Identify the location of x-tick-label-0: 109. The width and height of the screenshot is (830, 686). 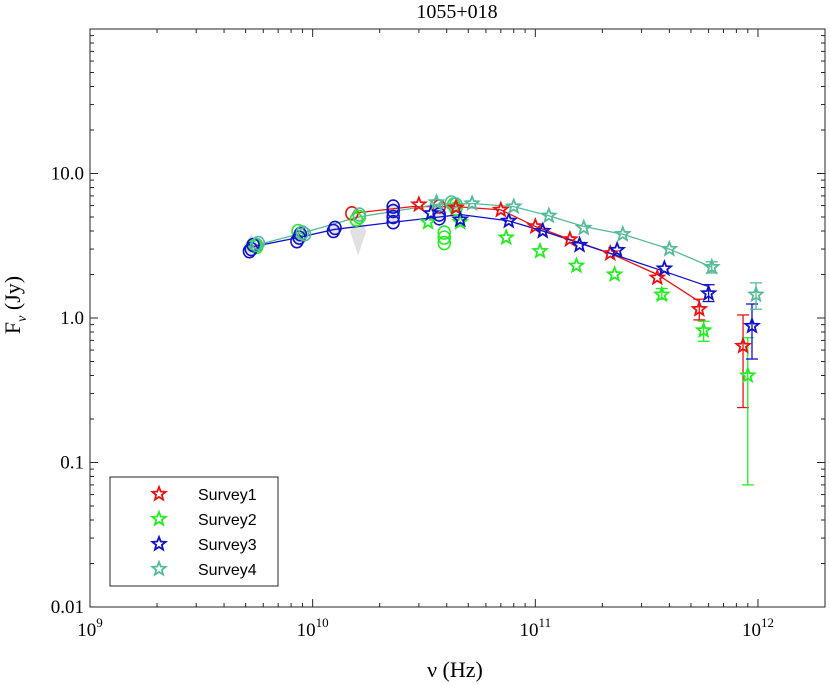
(90, 628).